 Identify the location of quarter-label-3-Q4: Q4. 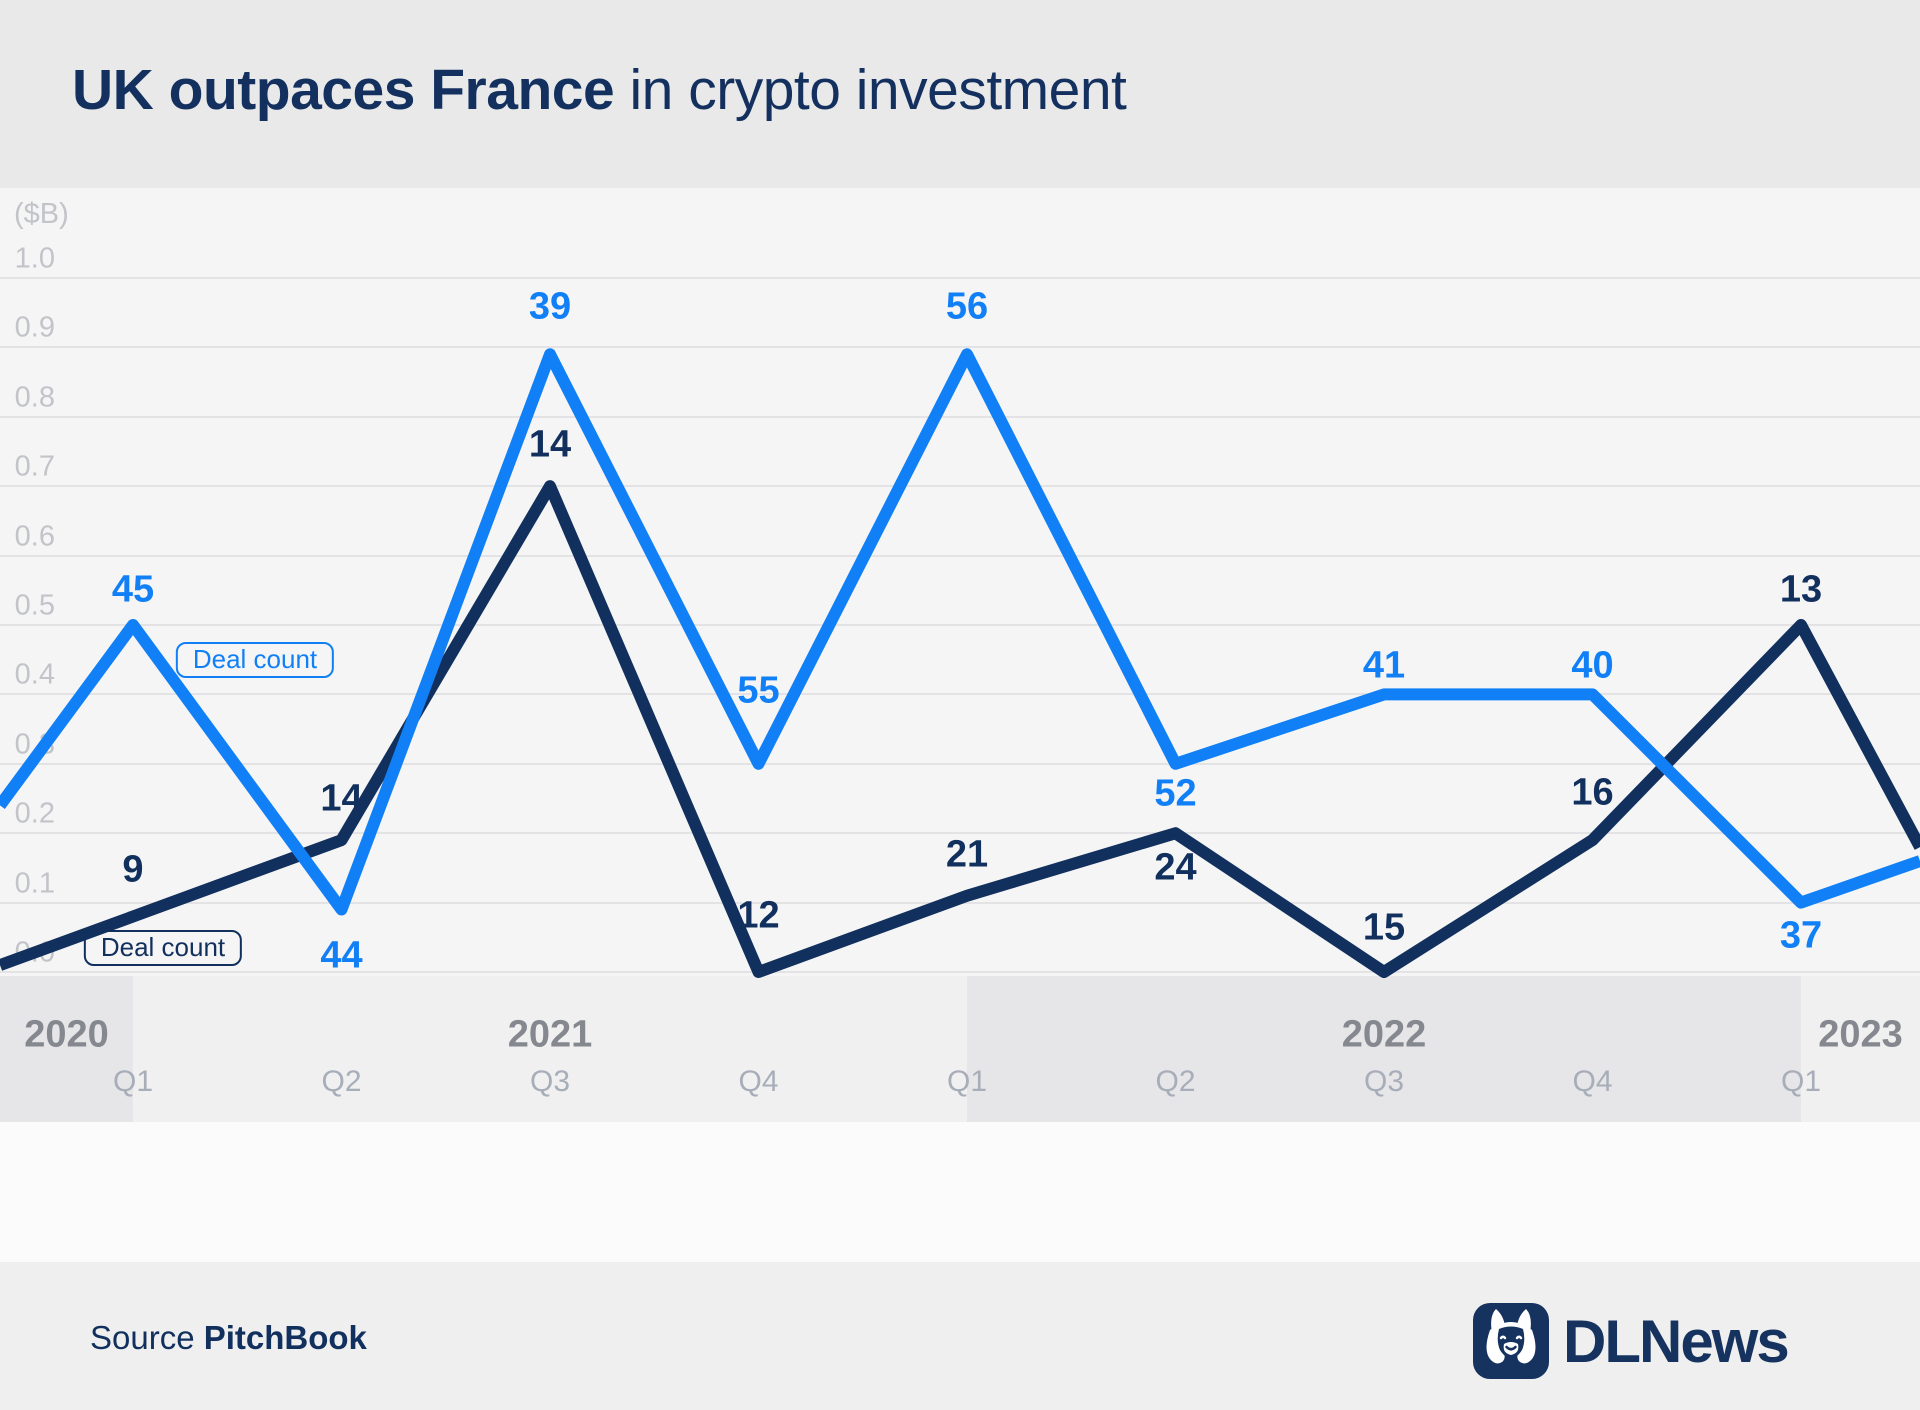
(758, 1081).